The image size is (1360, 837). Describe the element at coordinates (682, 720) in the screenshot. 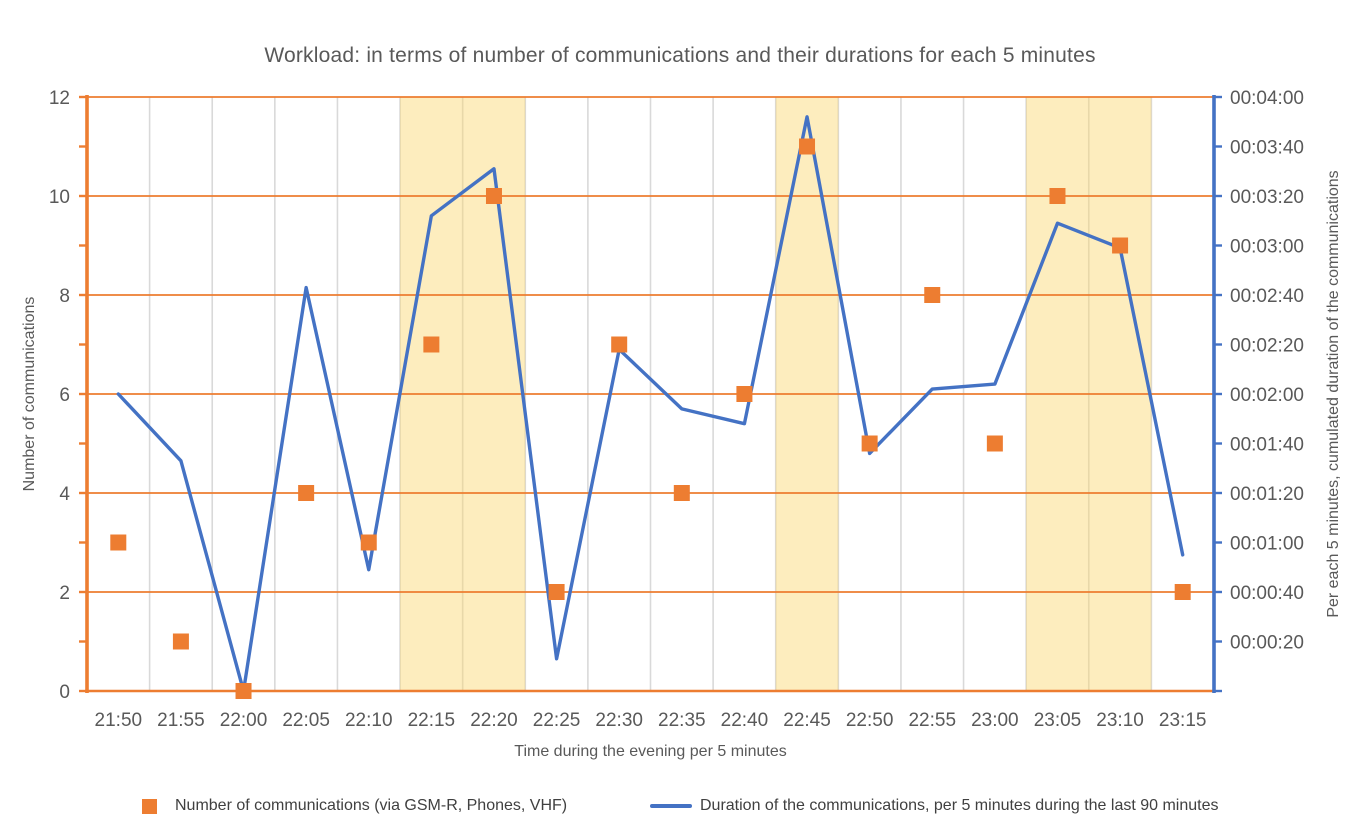

I see `x-tick-label: 22:35` at that location.